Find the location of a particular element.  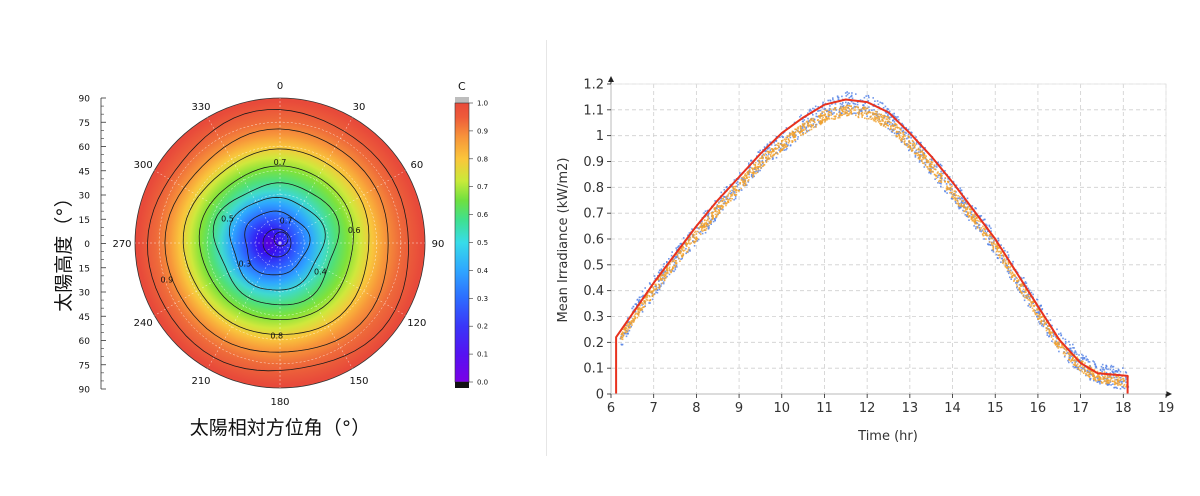

angle-tick-label: 180 is located at coordinates (279, 402).